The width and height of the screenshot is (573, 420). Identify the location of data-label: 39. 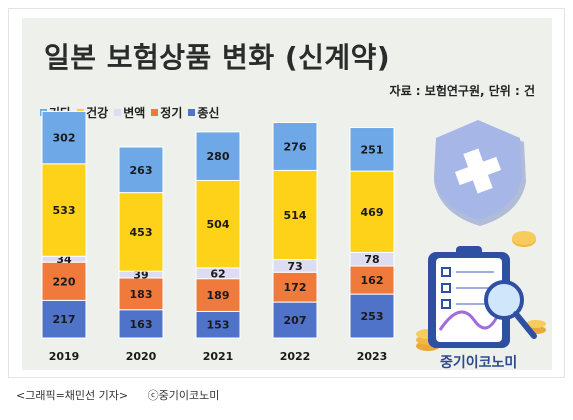
(140, 275).